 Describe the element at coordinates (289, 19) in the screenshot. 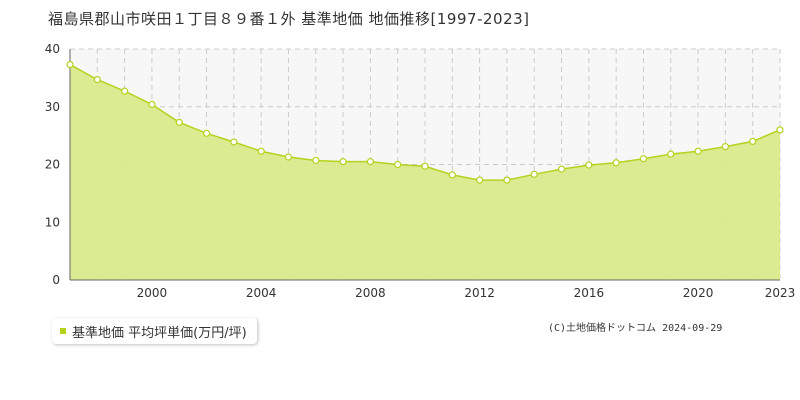

I see `chart-title: 福島県郡山市咲田１丁目８９番１外 基準地価 地価推移[1997-2023]` at that location.